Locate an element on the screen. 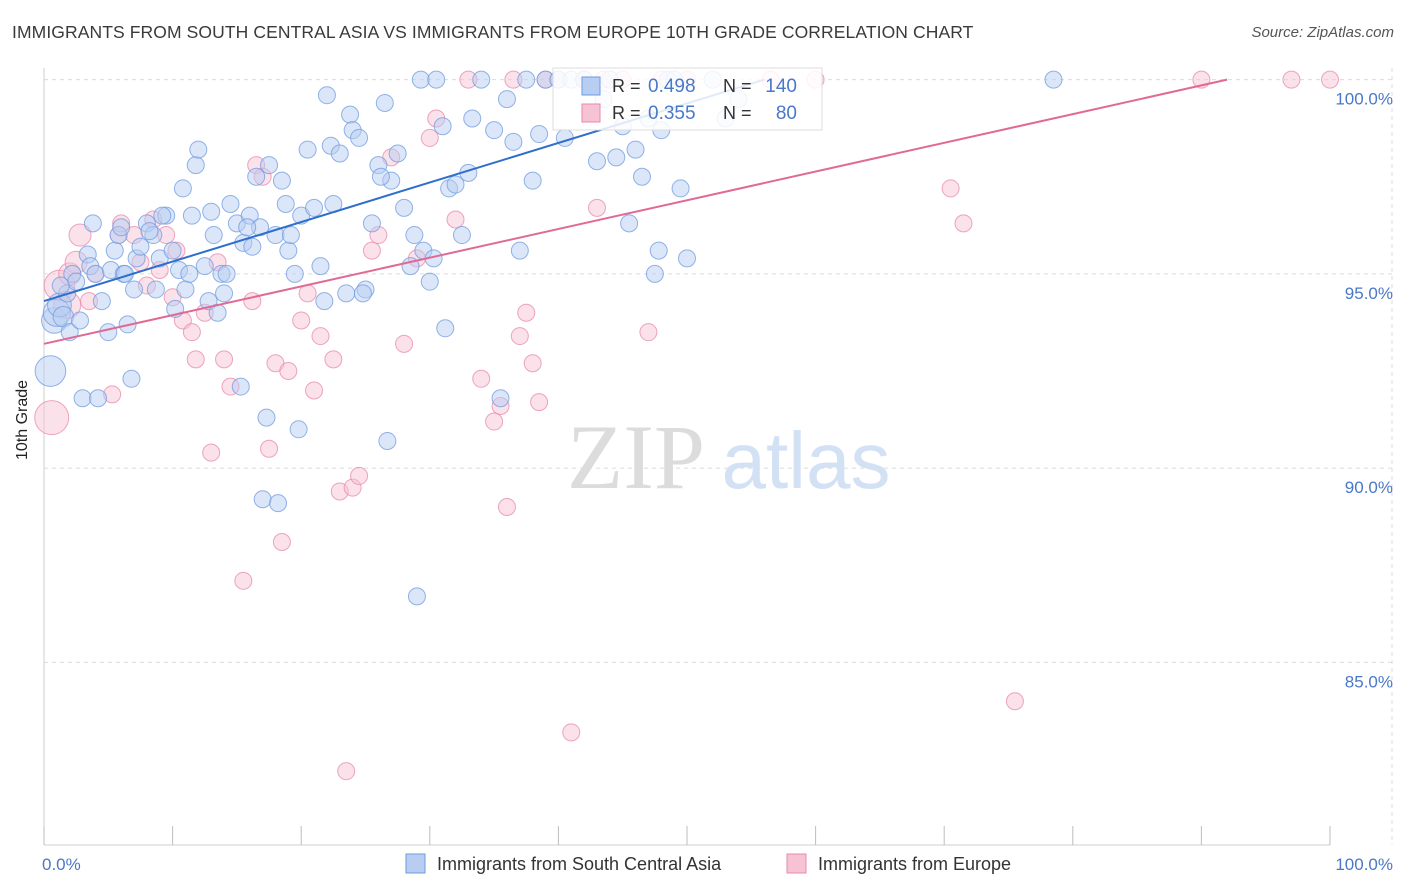 Image resolution: width=1406 pixels, height=892 pixels. watermark-atlas: atlas is located at coordinates (806, 460).